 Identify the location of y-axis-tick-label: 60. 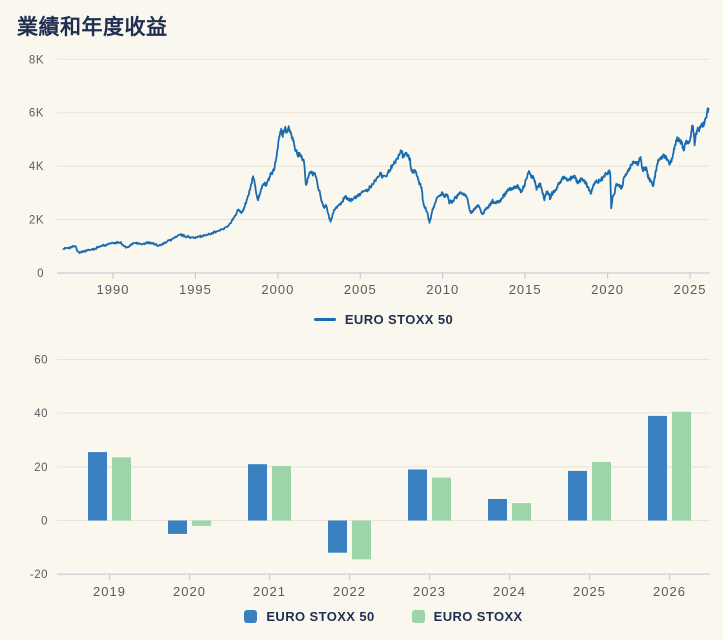
(41, 361).